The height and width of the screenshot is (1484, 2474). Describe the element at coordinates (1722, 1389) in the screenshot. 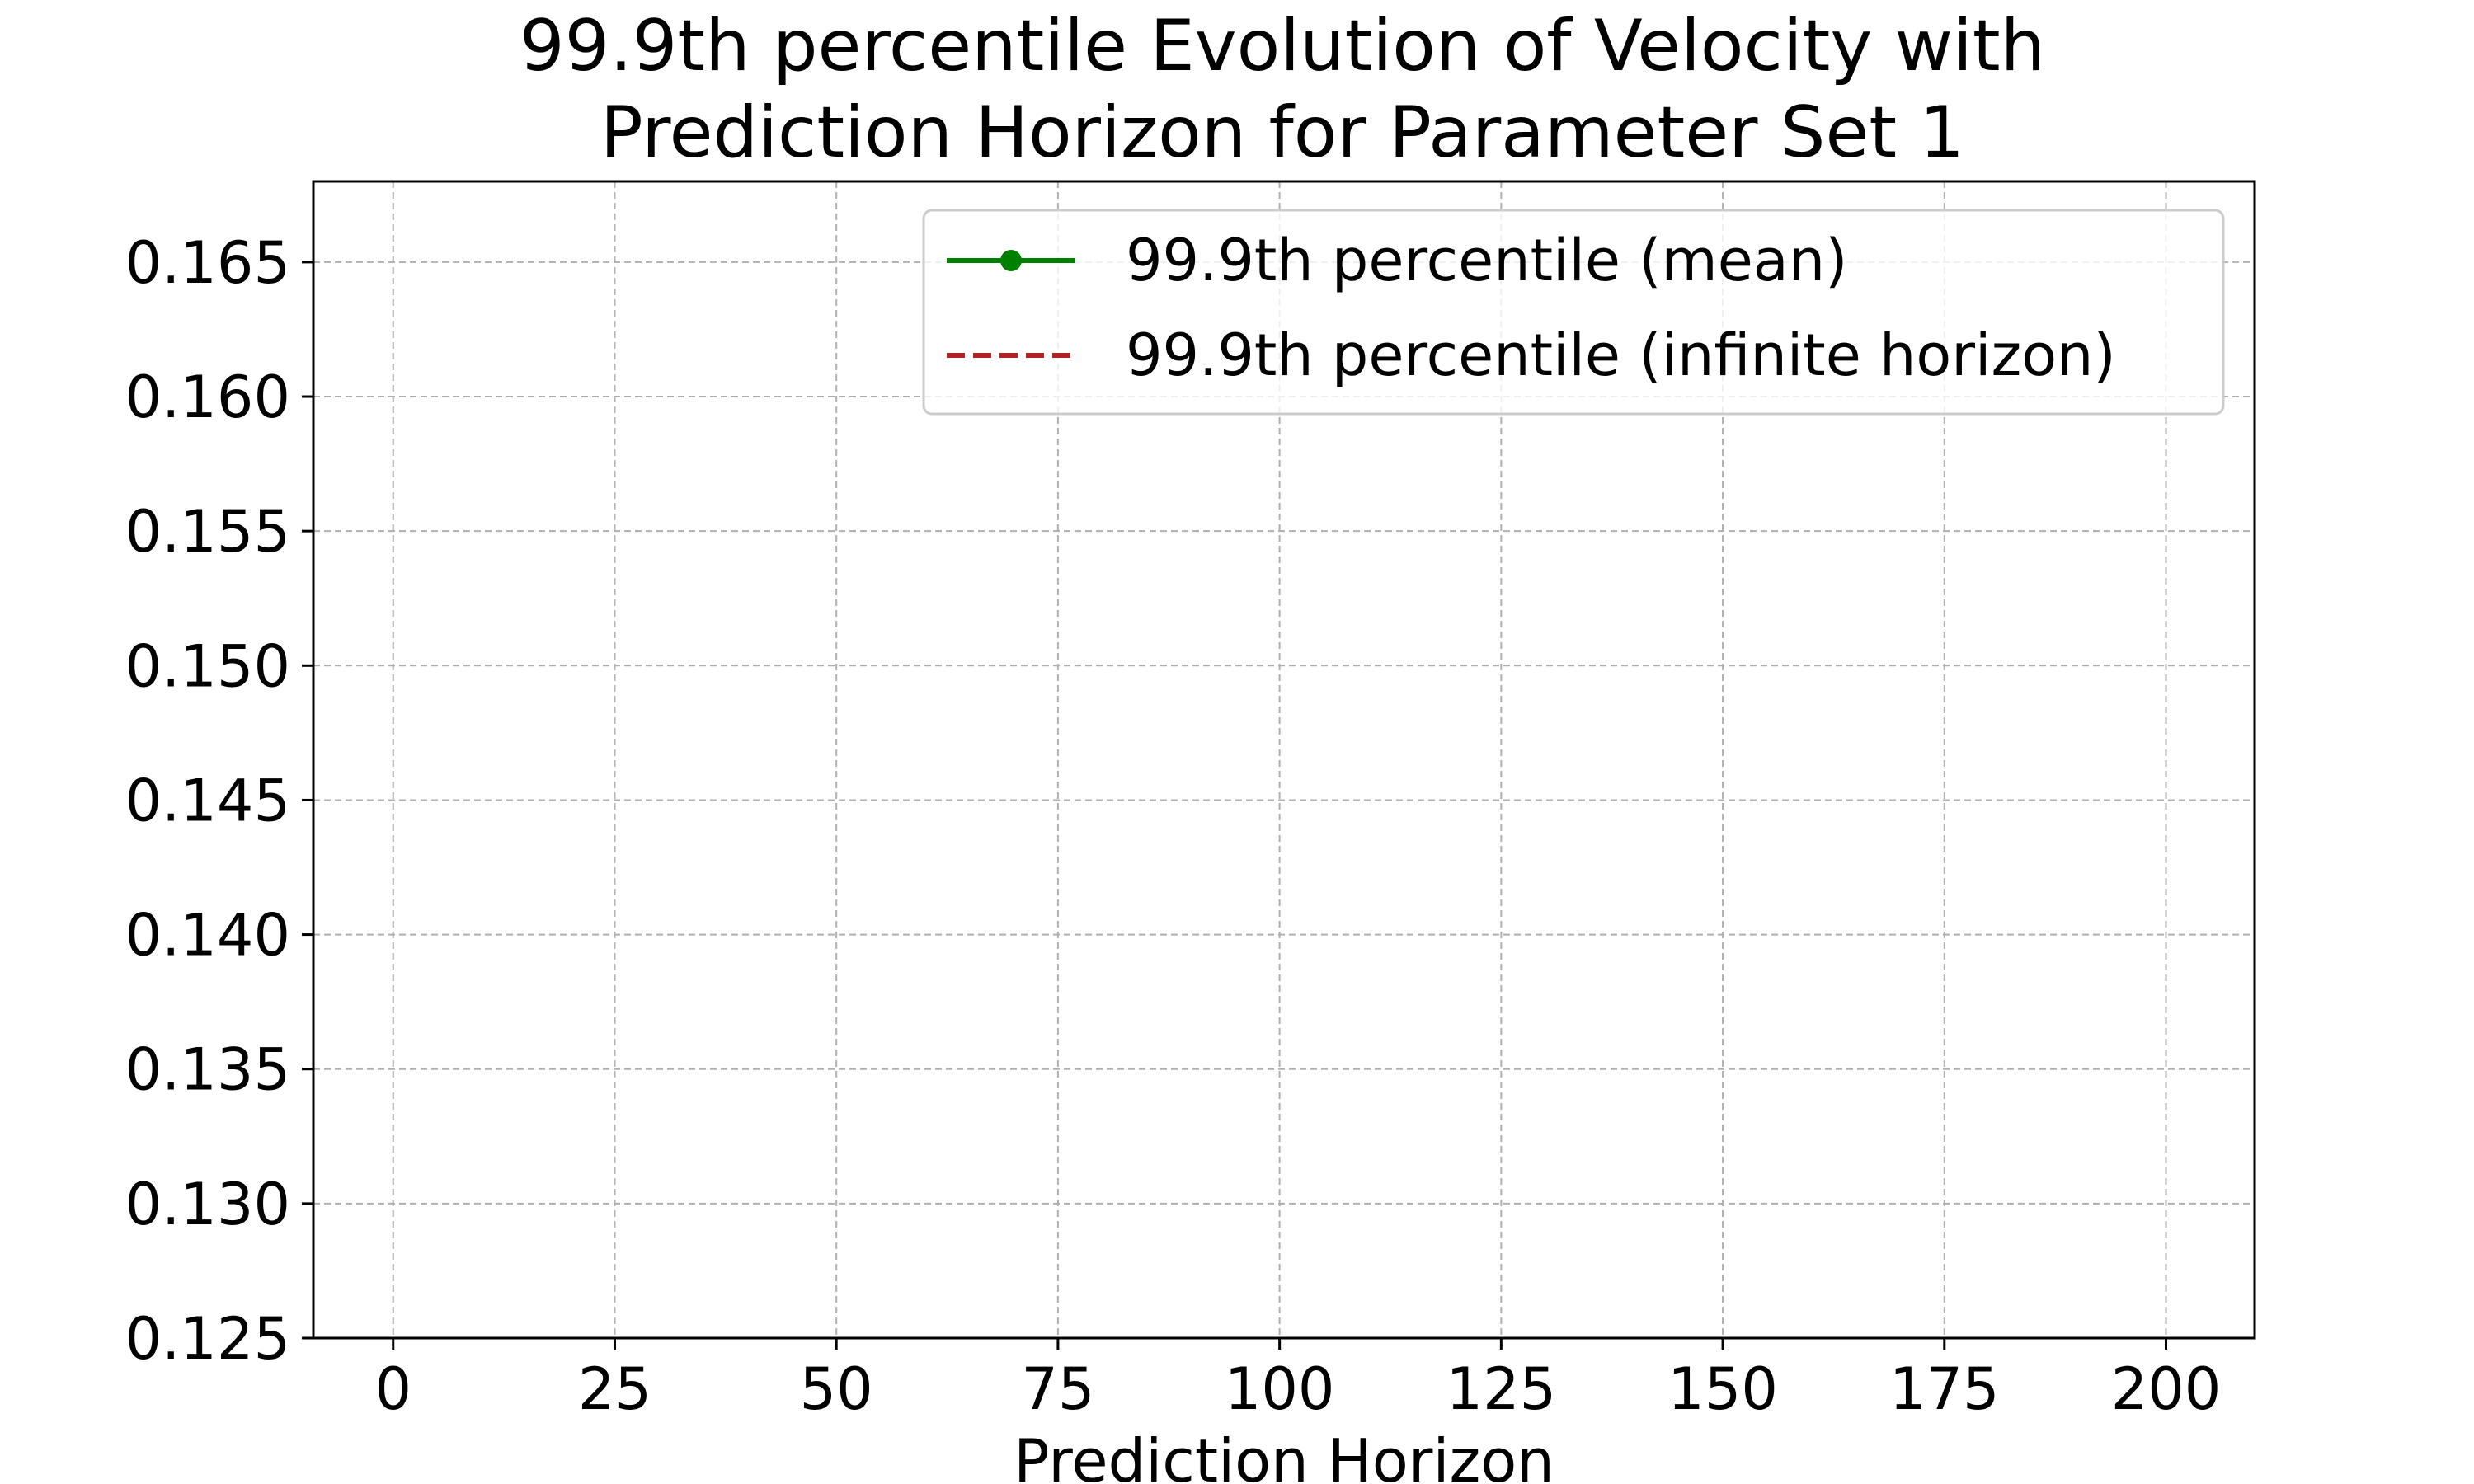

I see `x-tick-label: 150` at that location.